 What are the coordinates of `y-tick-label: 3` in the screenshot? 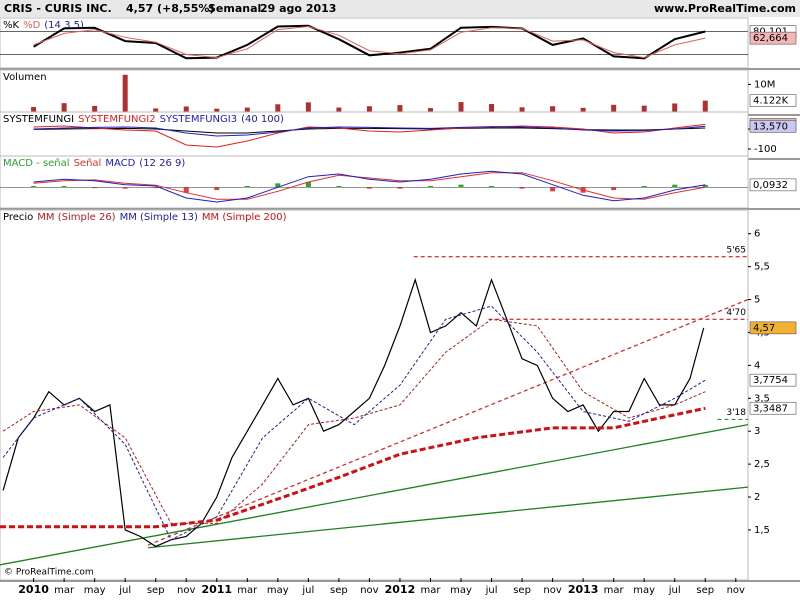 It's located at (757, 431).